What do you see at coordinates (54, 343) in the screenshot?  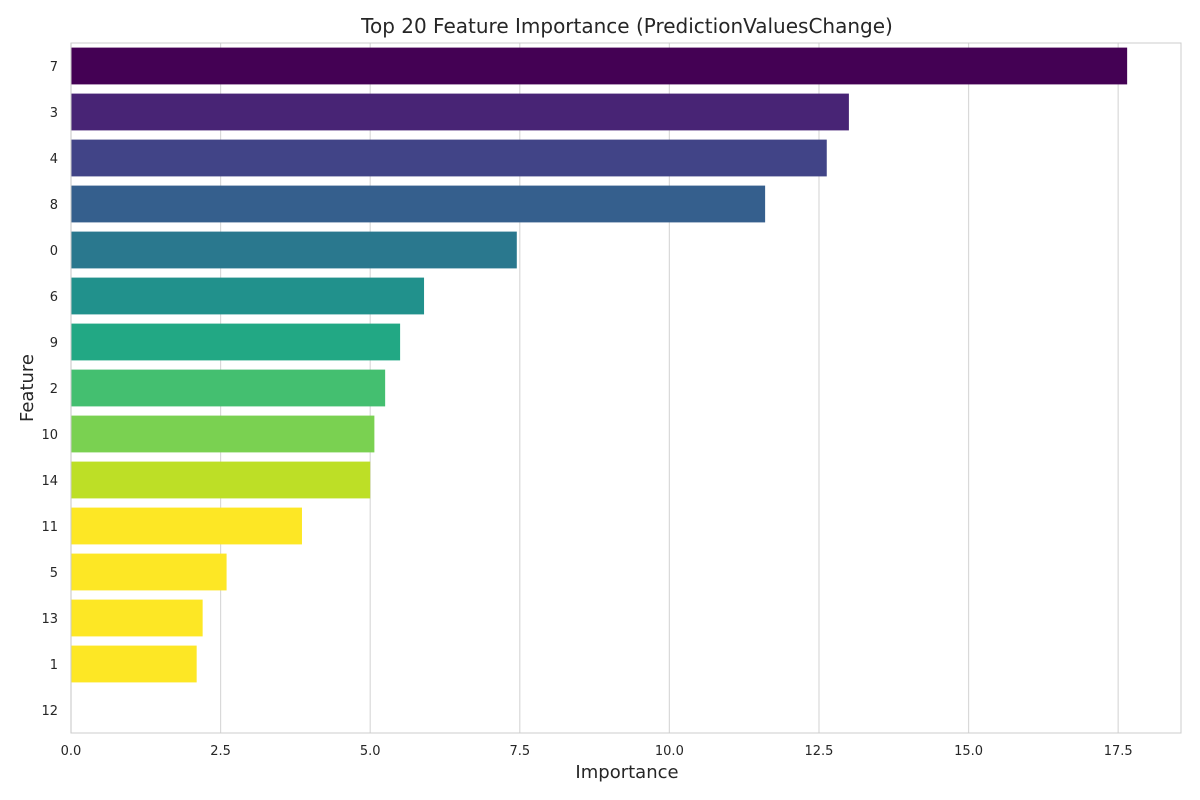 I see `y-tick-label: 9` at bounding box center [54, 343].